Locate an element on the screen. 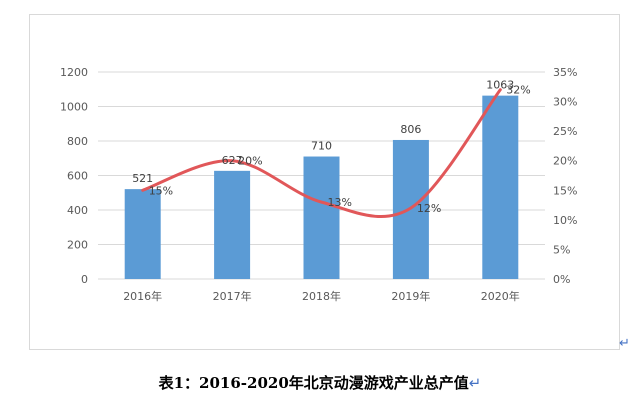 This screenshot has height=401, width=640. x-tick-label: 2020年 is located at coordinates (500, 296).